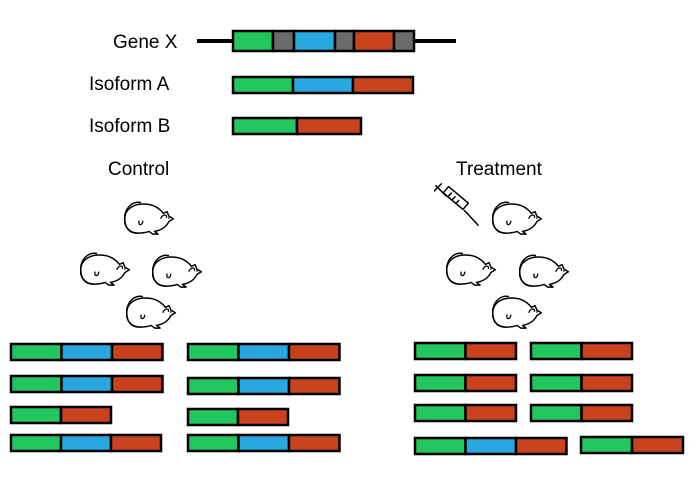 Image resolution: width=698 pixels, height=478 pixels. I want to click on control-label: Control, so click(138, 169).